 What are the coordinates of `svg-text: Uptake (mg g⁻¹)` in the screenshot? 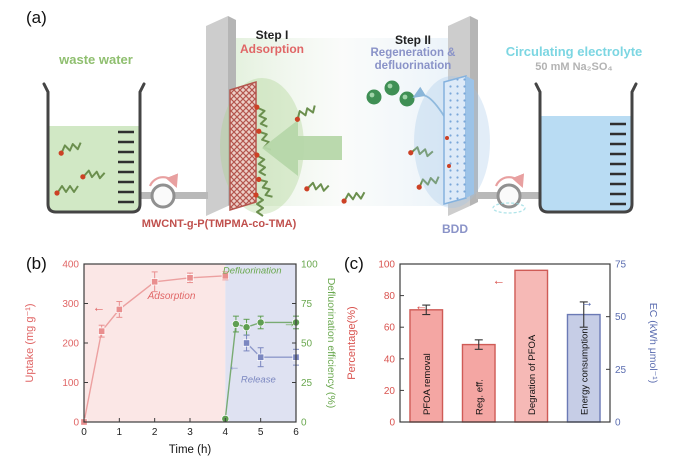 It's located at (30, 342).